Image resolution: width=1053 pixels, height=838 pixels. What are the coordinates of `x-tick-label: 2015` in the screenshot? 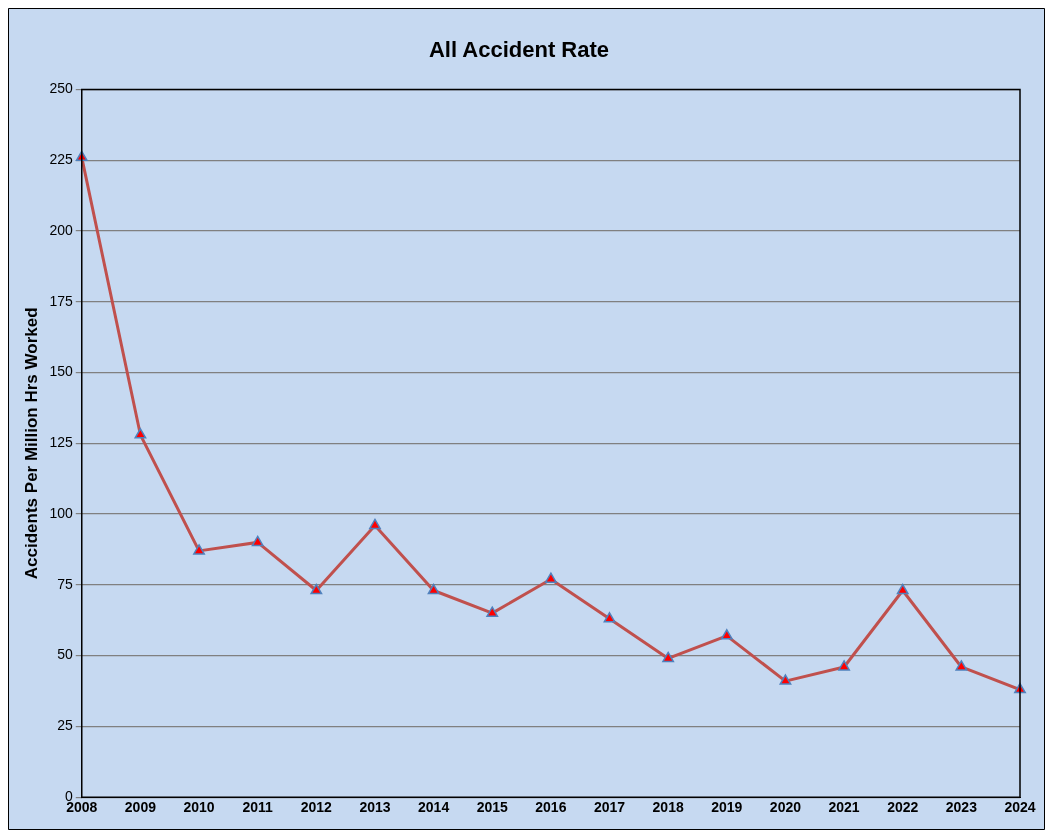 It's located at (492, 807).